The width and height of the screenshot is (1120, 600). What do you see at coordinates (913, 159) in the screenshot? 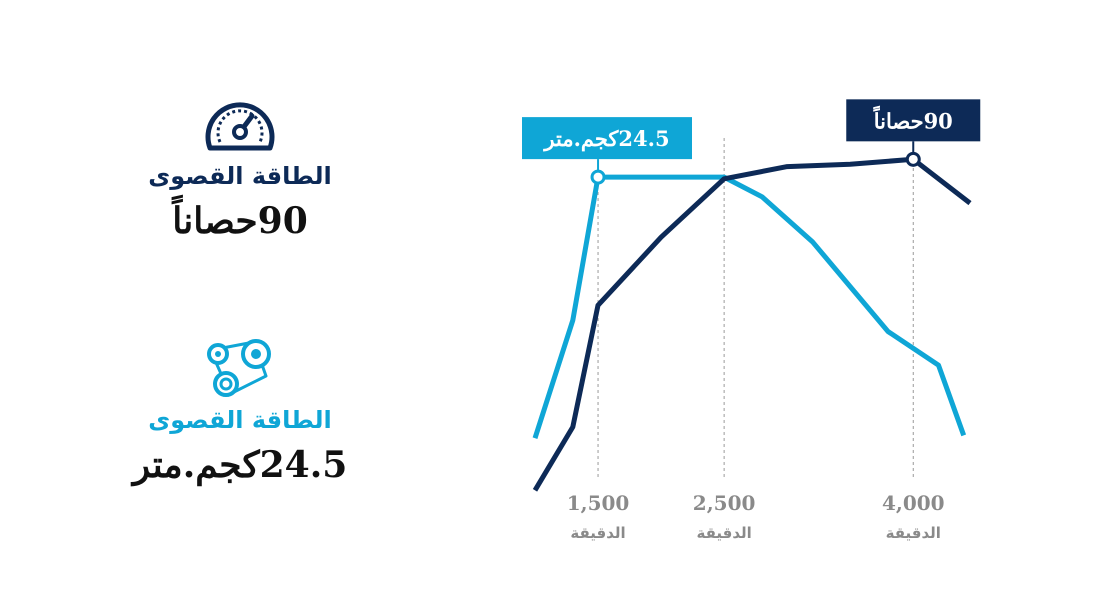
I see `power-peak-point` at bounding box center [913, 159].